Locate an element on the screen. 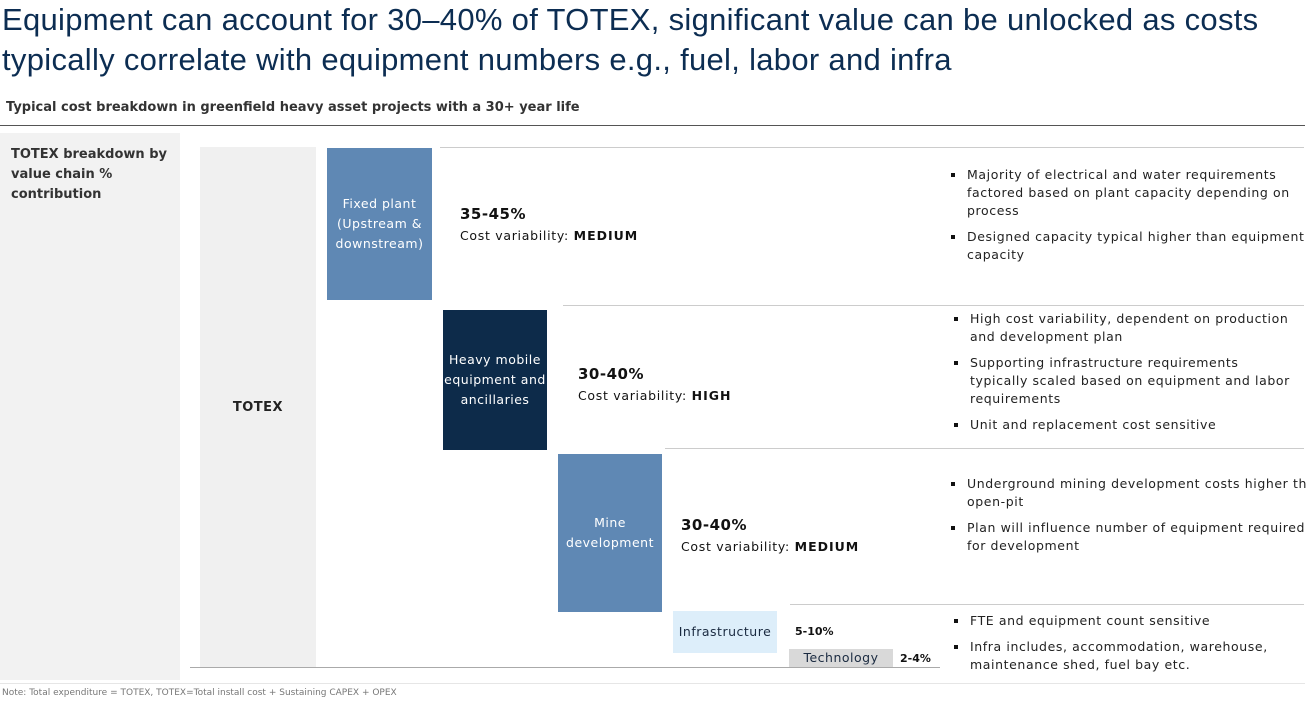  segment-label: Mine development is located at coordinates (610, 532).